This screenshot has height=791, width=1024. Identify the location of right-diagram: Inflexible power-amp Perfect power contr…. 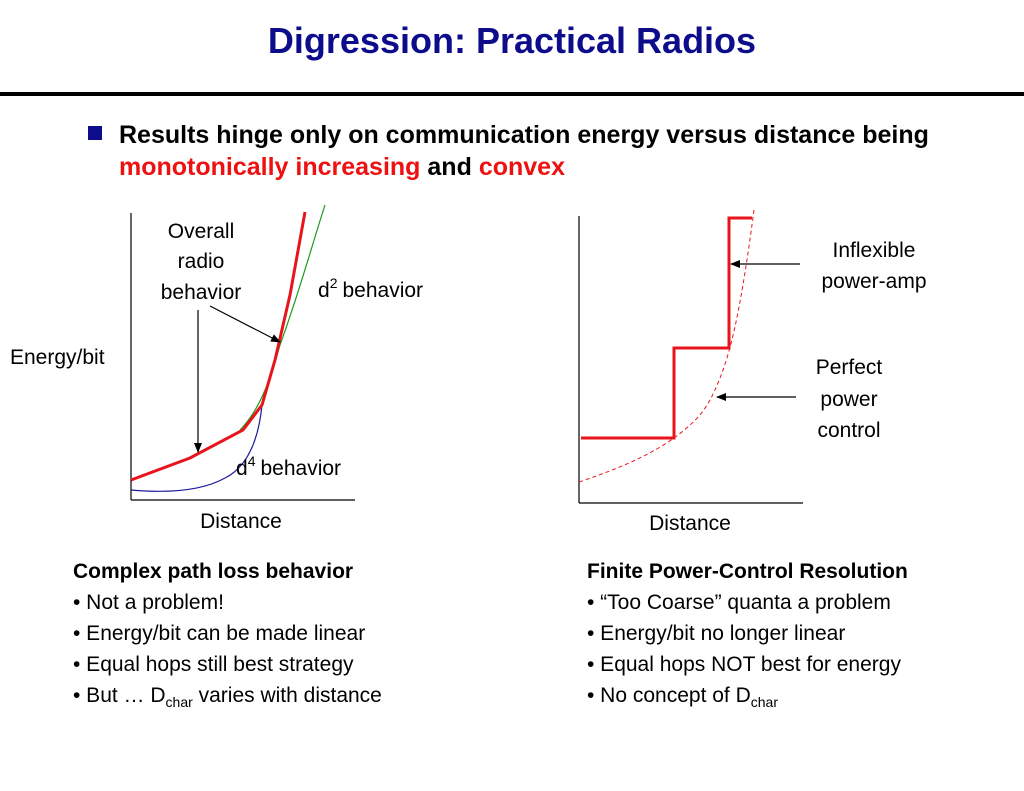
(752, 372).